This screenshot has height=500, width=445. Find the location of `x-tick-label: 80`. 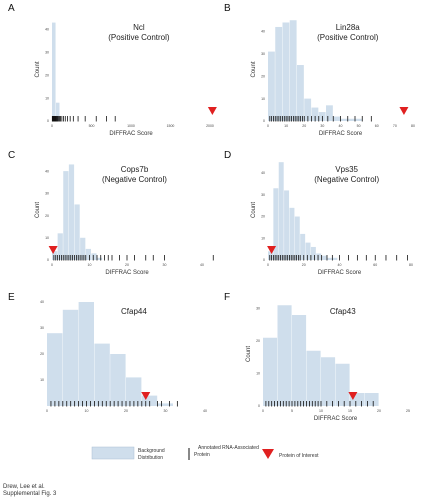

x-tick-label: 80 is located at coordinates (411, 265).